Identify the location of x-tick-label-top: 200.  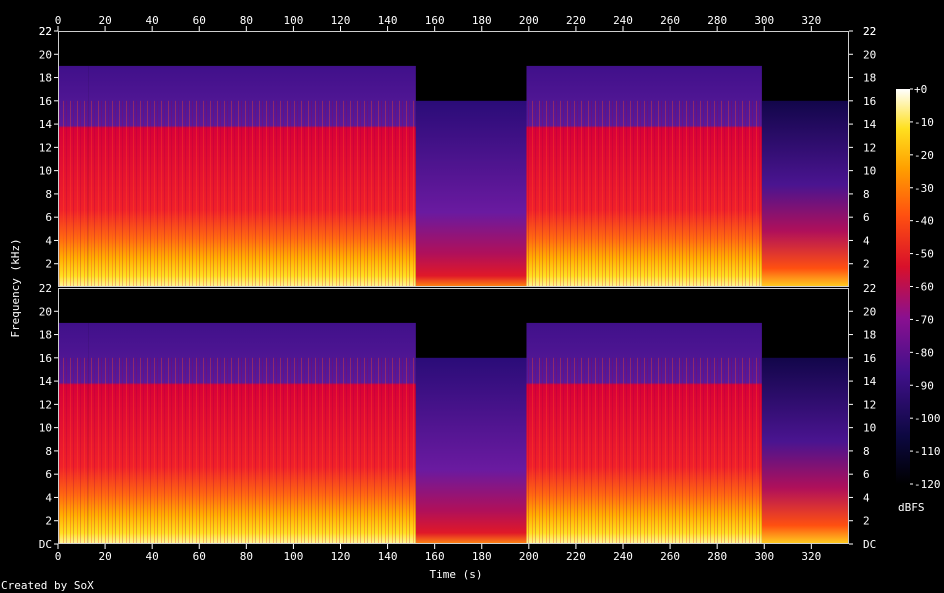
(529, 20).